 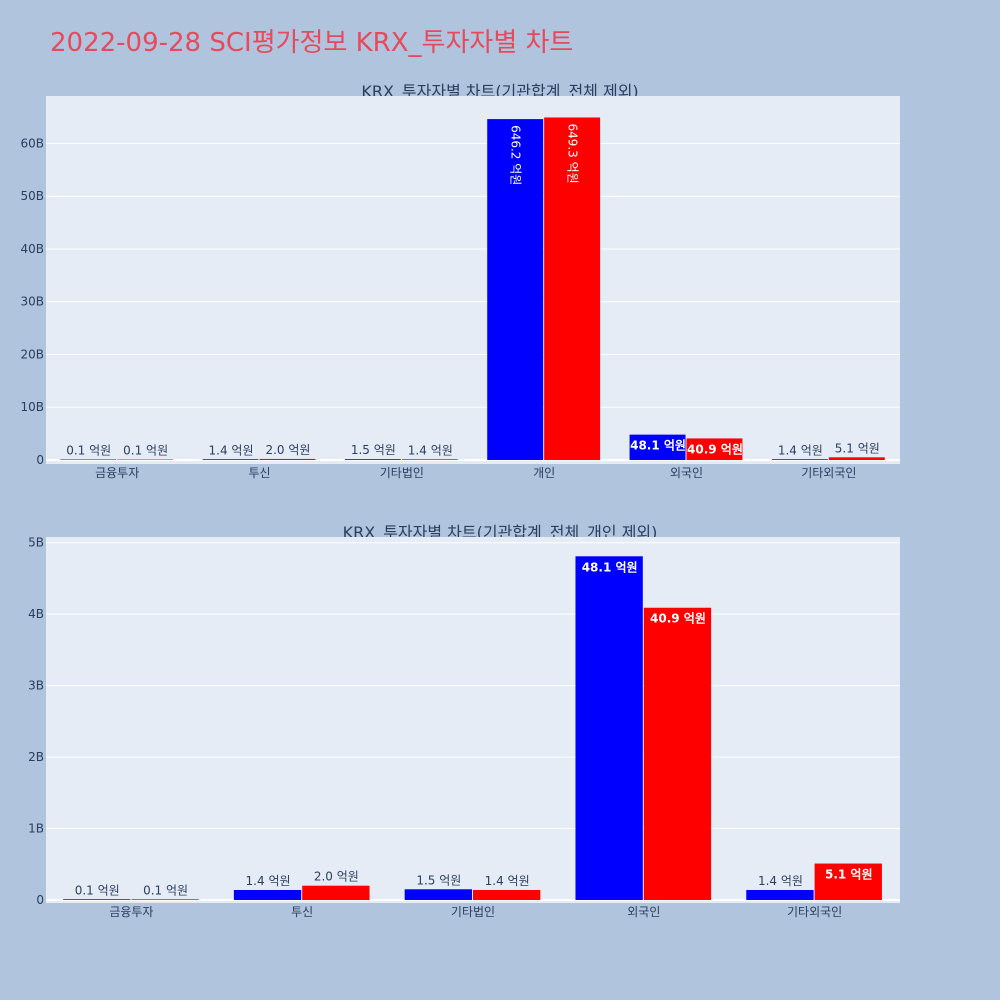 What do you see at coordinates (610, 567) in the screenshot?
I see `chart-2-data-label: 48.1 억원` at bounding box center [610, 567].